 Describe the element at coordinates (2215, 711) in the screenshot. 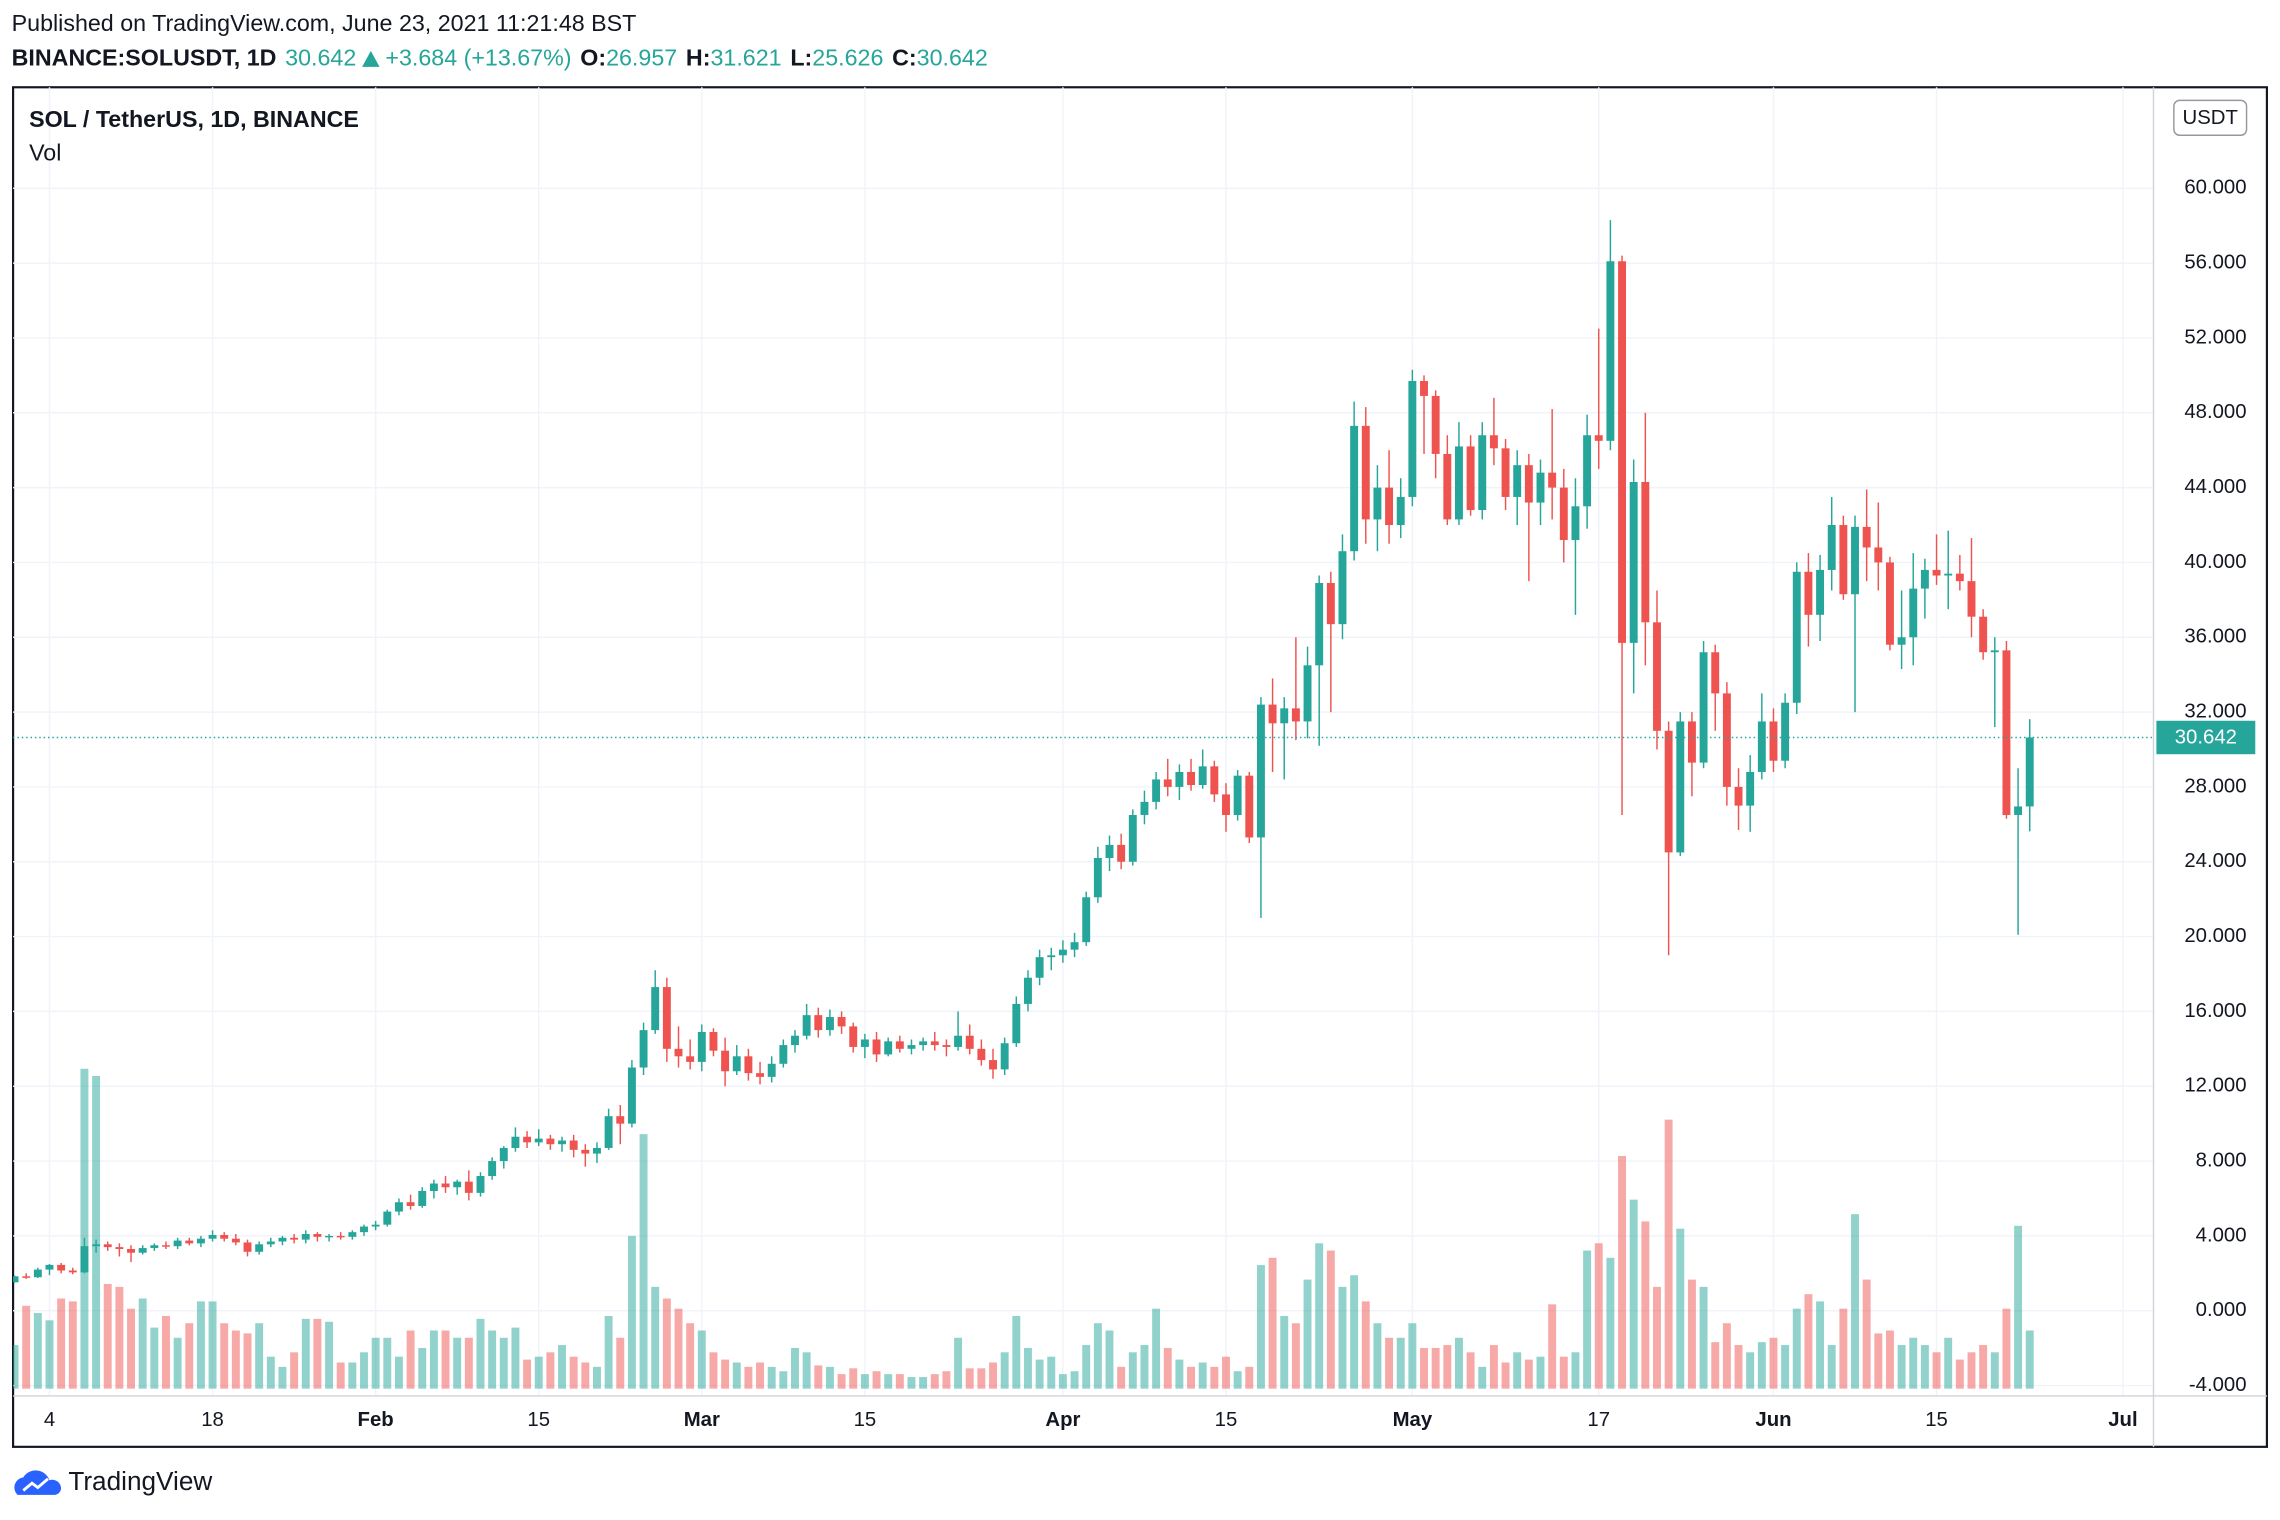

I see `y-tick-label: 32.000` at that location.